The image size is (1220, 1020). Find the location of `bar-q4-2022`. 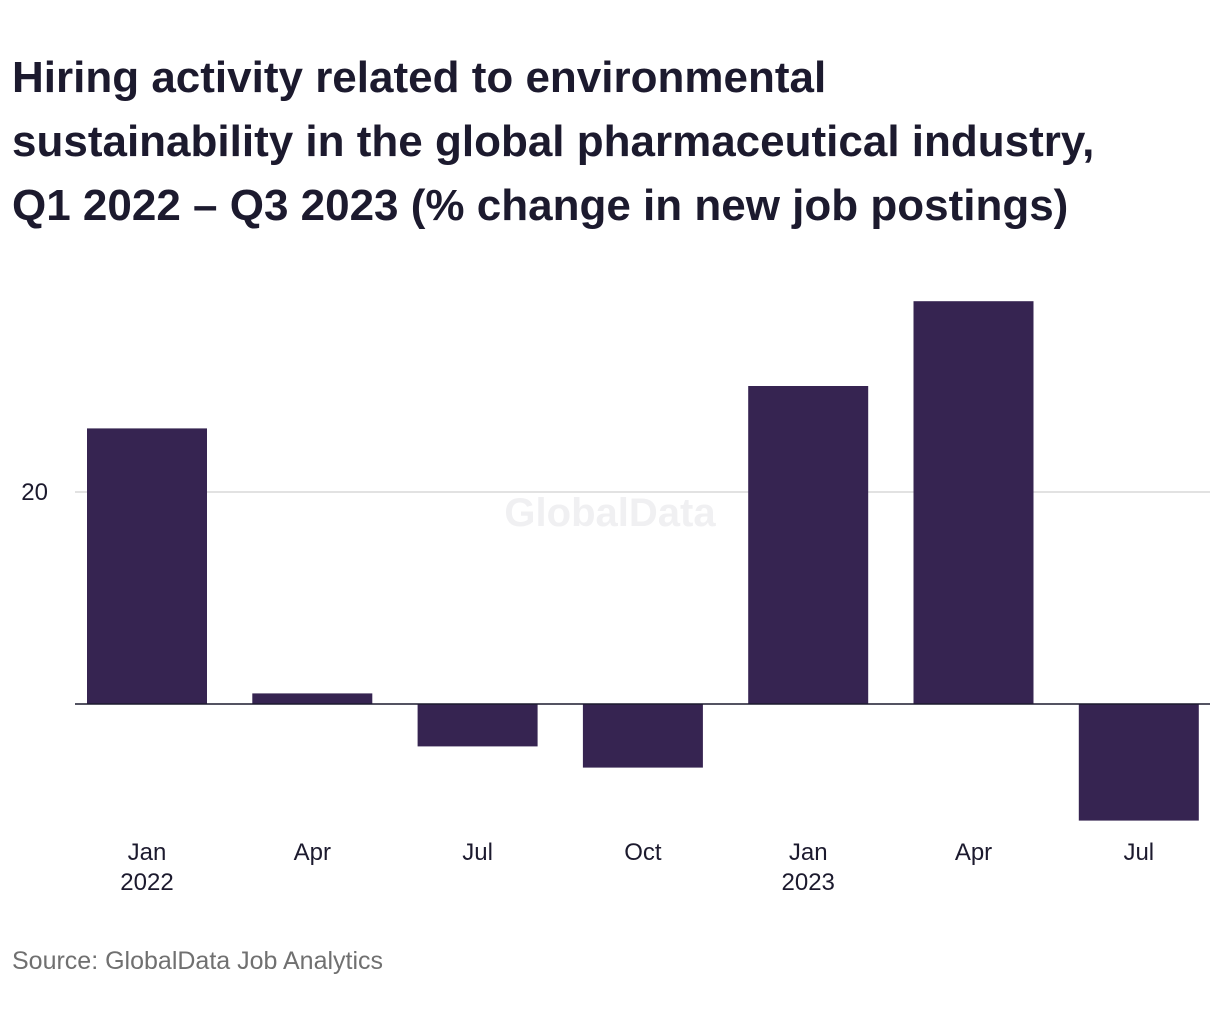

bar-q4-2022 is located at coordinates (642, 736).